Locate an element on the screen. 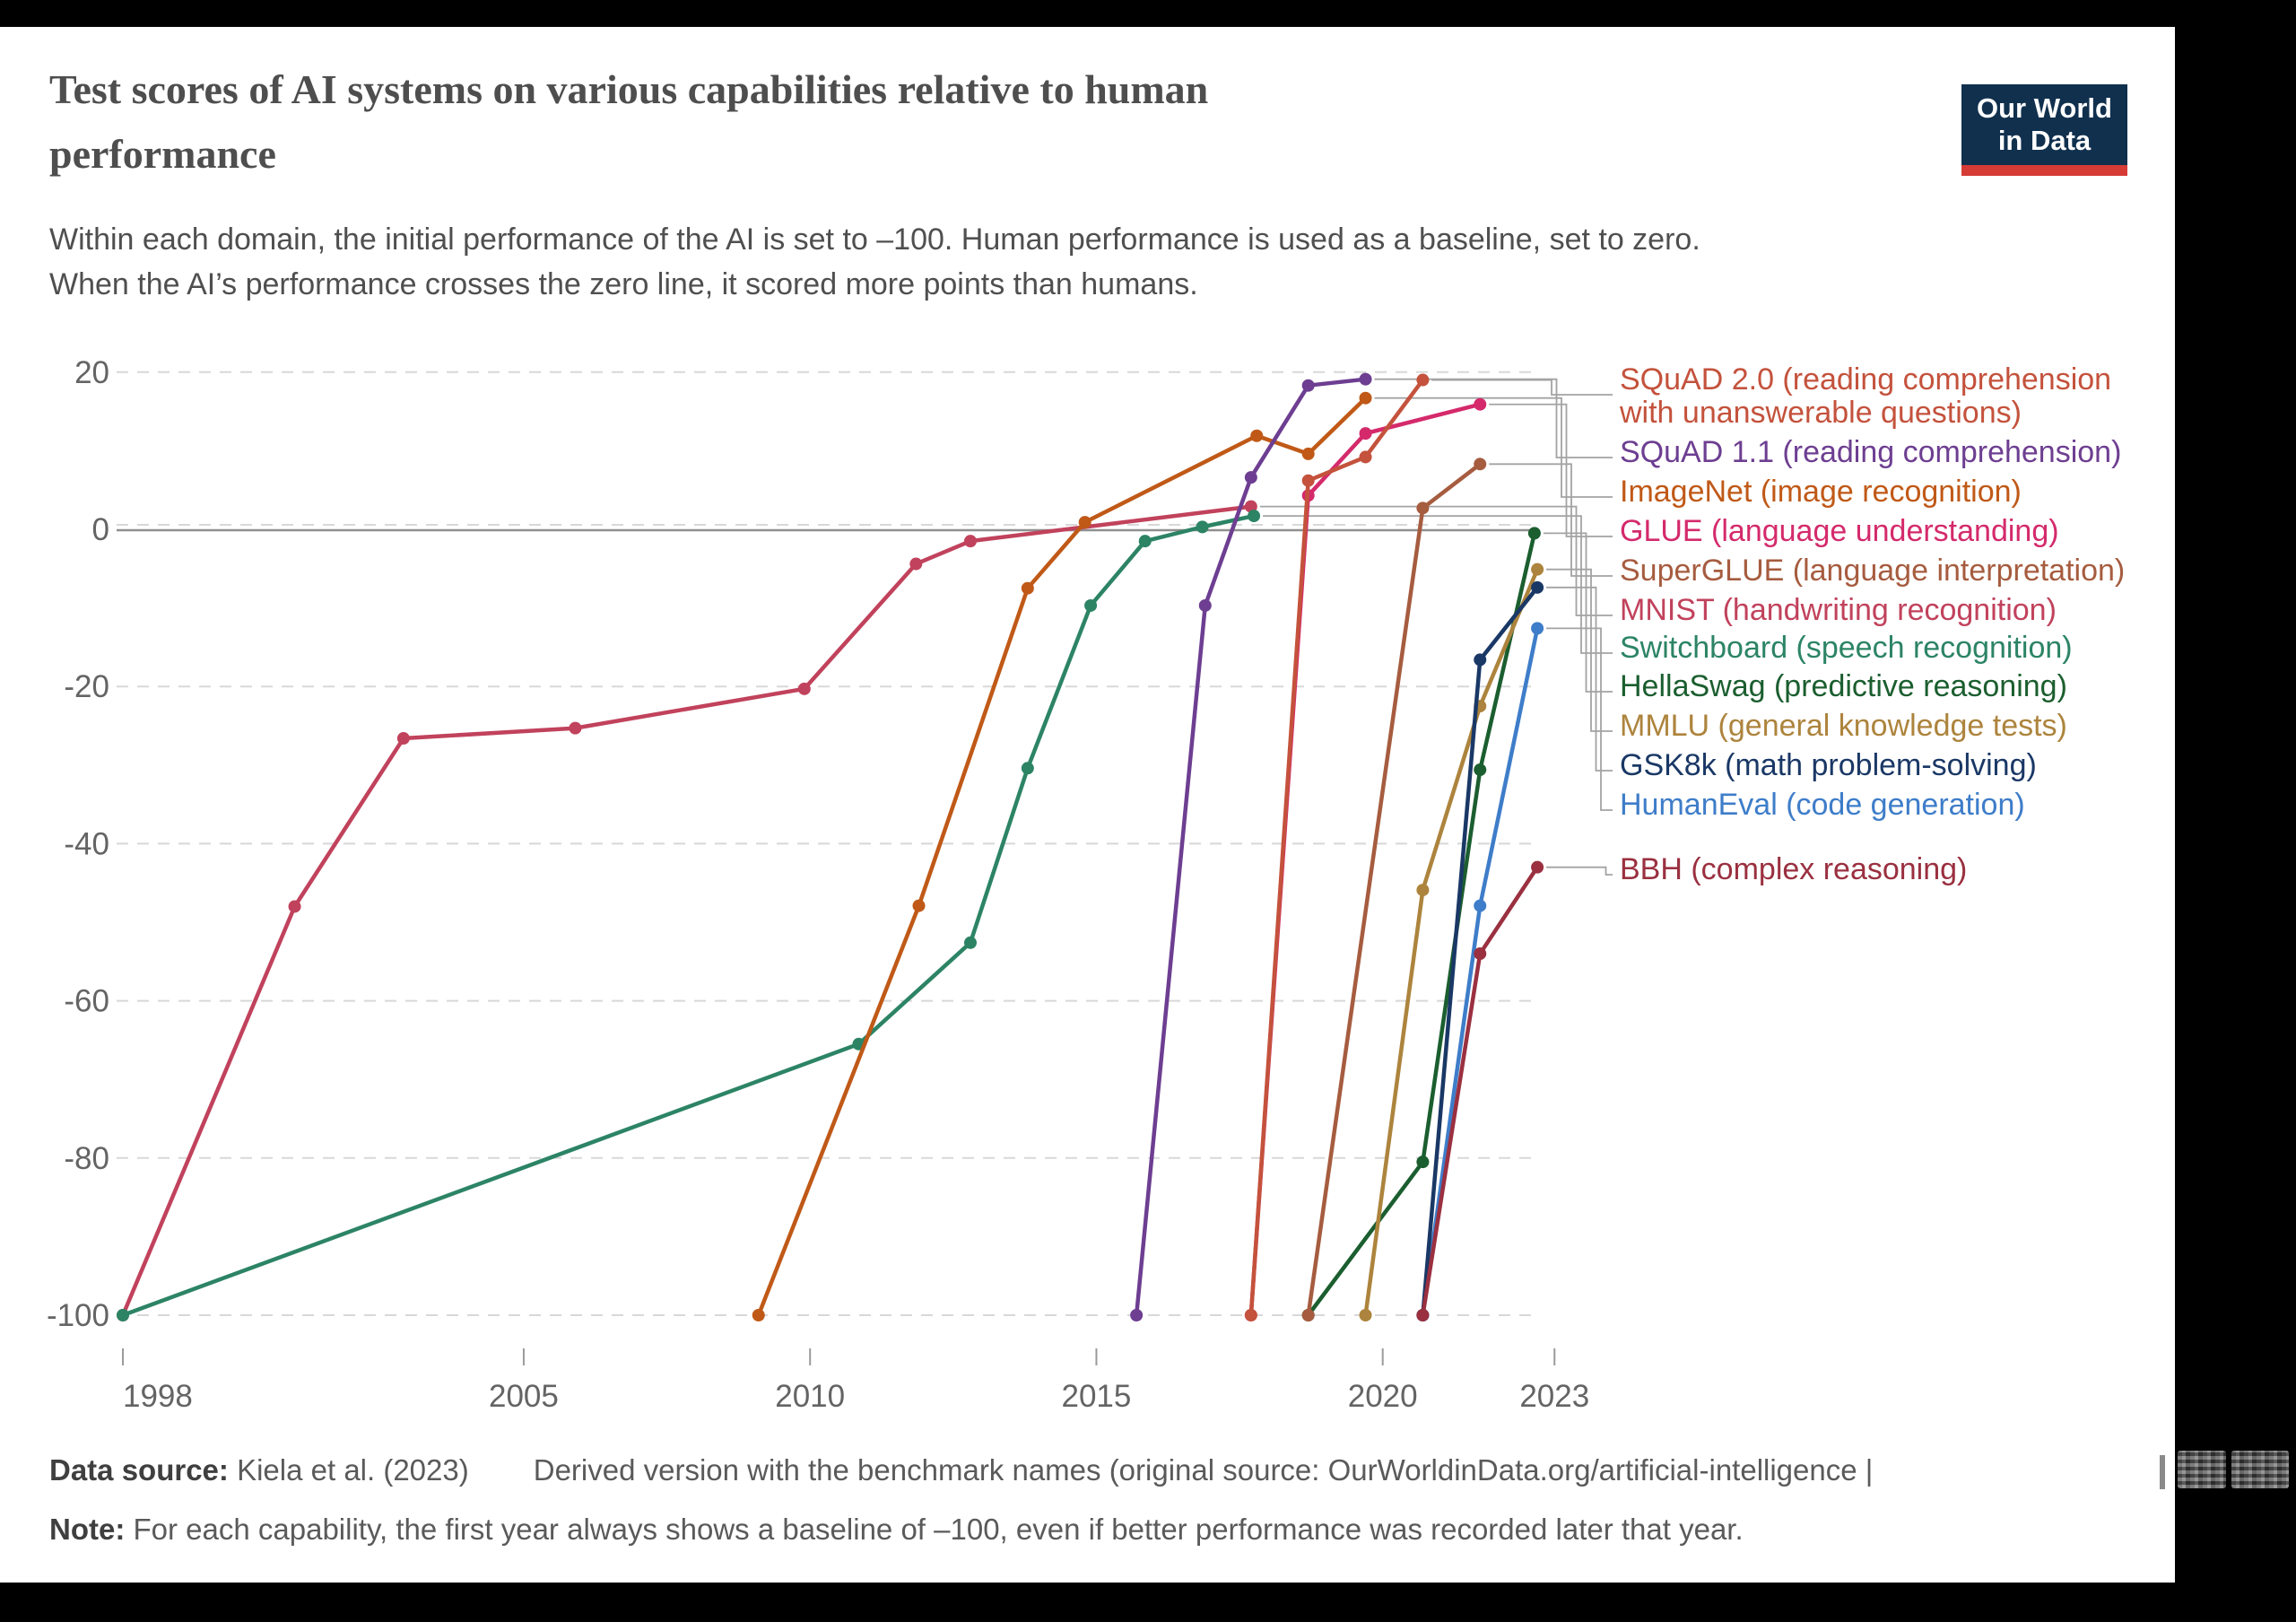 The height and width of the screenshot is (1622, 2296). series-line-squad2 is located at coordinates (1336, 848).